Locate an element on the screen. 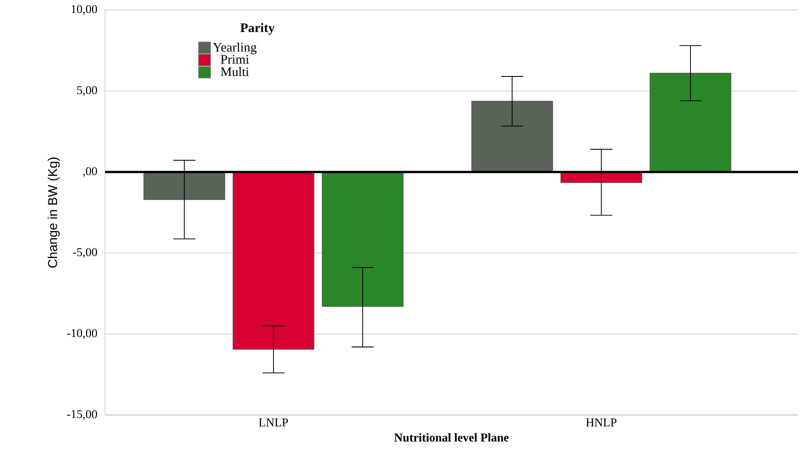 The image size is (801, 468). x-tick-label: LNLP is located at coordinates (273, 422).